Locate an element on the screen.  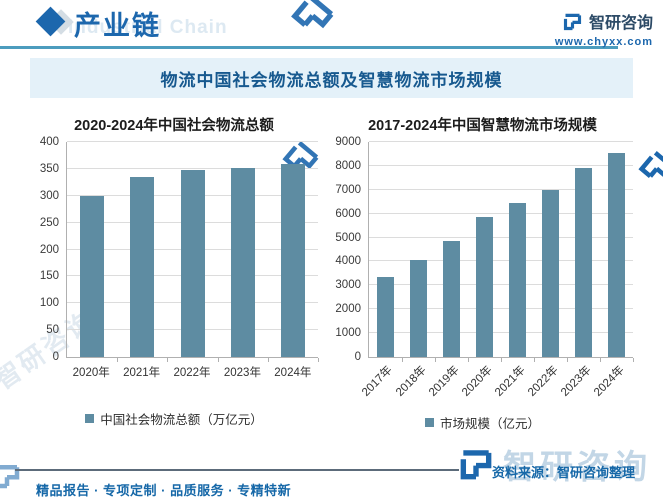
y-axis: 0 1000 2000 3000 4000 5000 6000 7000 8000 9000 is located at coordinates (350, 249).